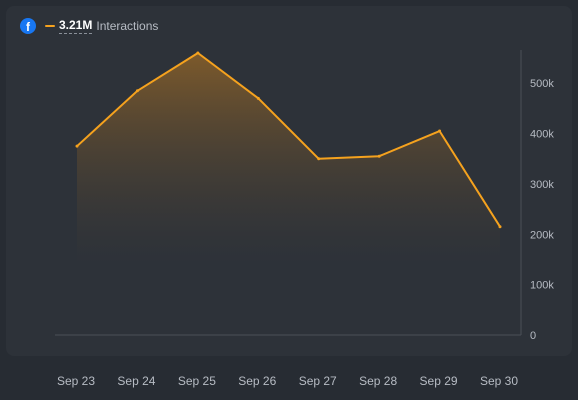 The height and width of the screenshot is (400, 578). What do you see at coordinates (439, 381) in the screenshot?
I see `x-tick-label: Sep 29` at bounding box center [439, 381].